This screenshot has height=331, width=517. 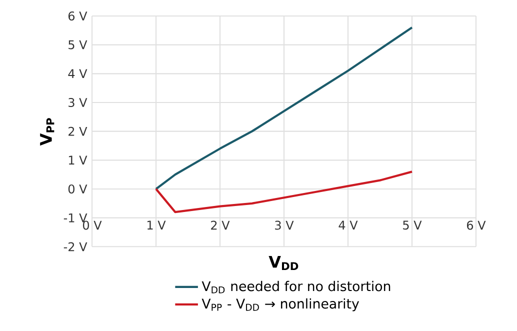 What do you see at coordinates (412, 225) in the screenshot?
I see `x-tick-label: 5 V` at bounding box center [412, 225].